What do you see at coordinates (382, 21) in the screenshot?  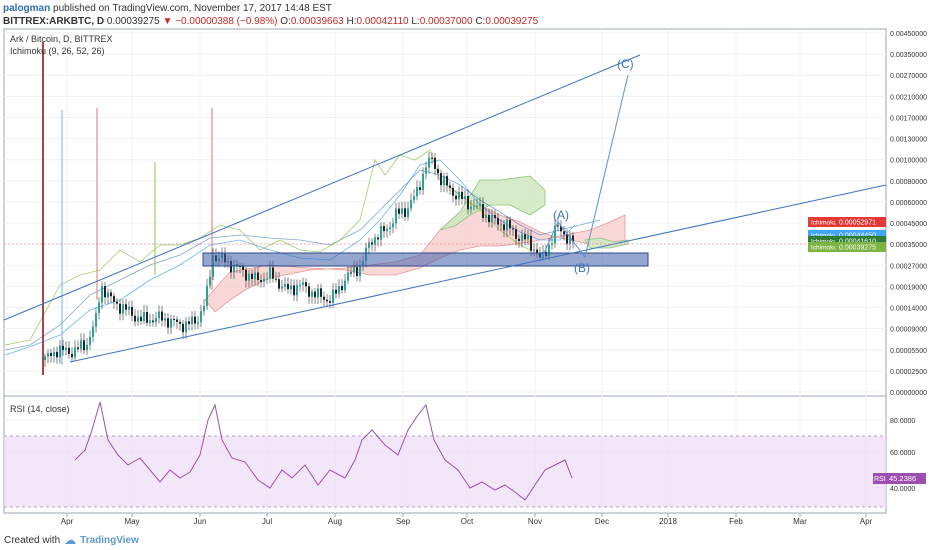 I see `high-value: 0.00042110` at bounding box center [382, 21].